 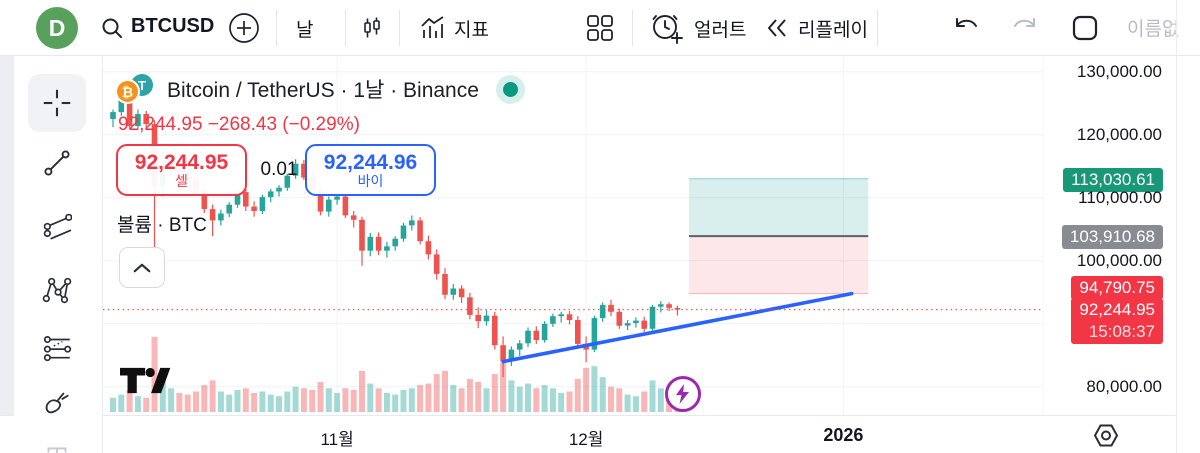 I want to click on chart-title: Bitcoin / TetherUS · 1날 · Binance, so click(x=323, y=90).